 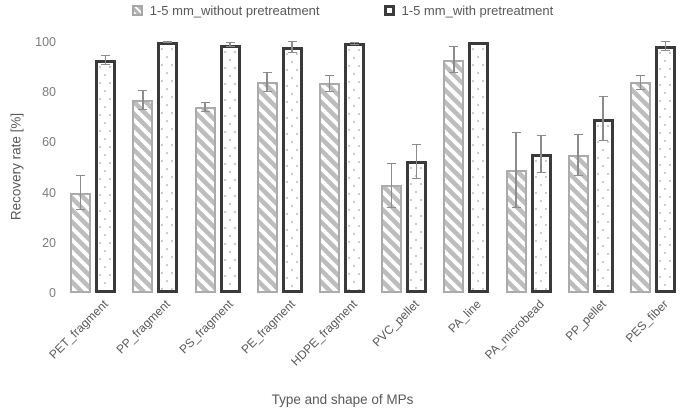 What do you see at coordinates (49, 92) in the screenshot?
I see `y-tick-label-80: 80` at bounding box center [49, 92].